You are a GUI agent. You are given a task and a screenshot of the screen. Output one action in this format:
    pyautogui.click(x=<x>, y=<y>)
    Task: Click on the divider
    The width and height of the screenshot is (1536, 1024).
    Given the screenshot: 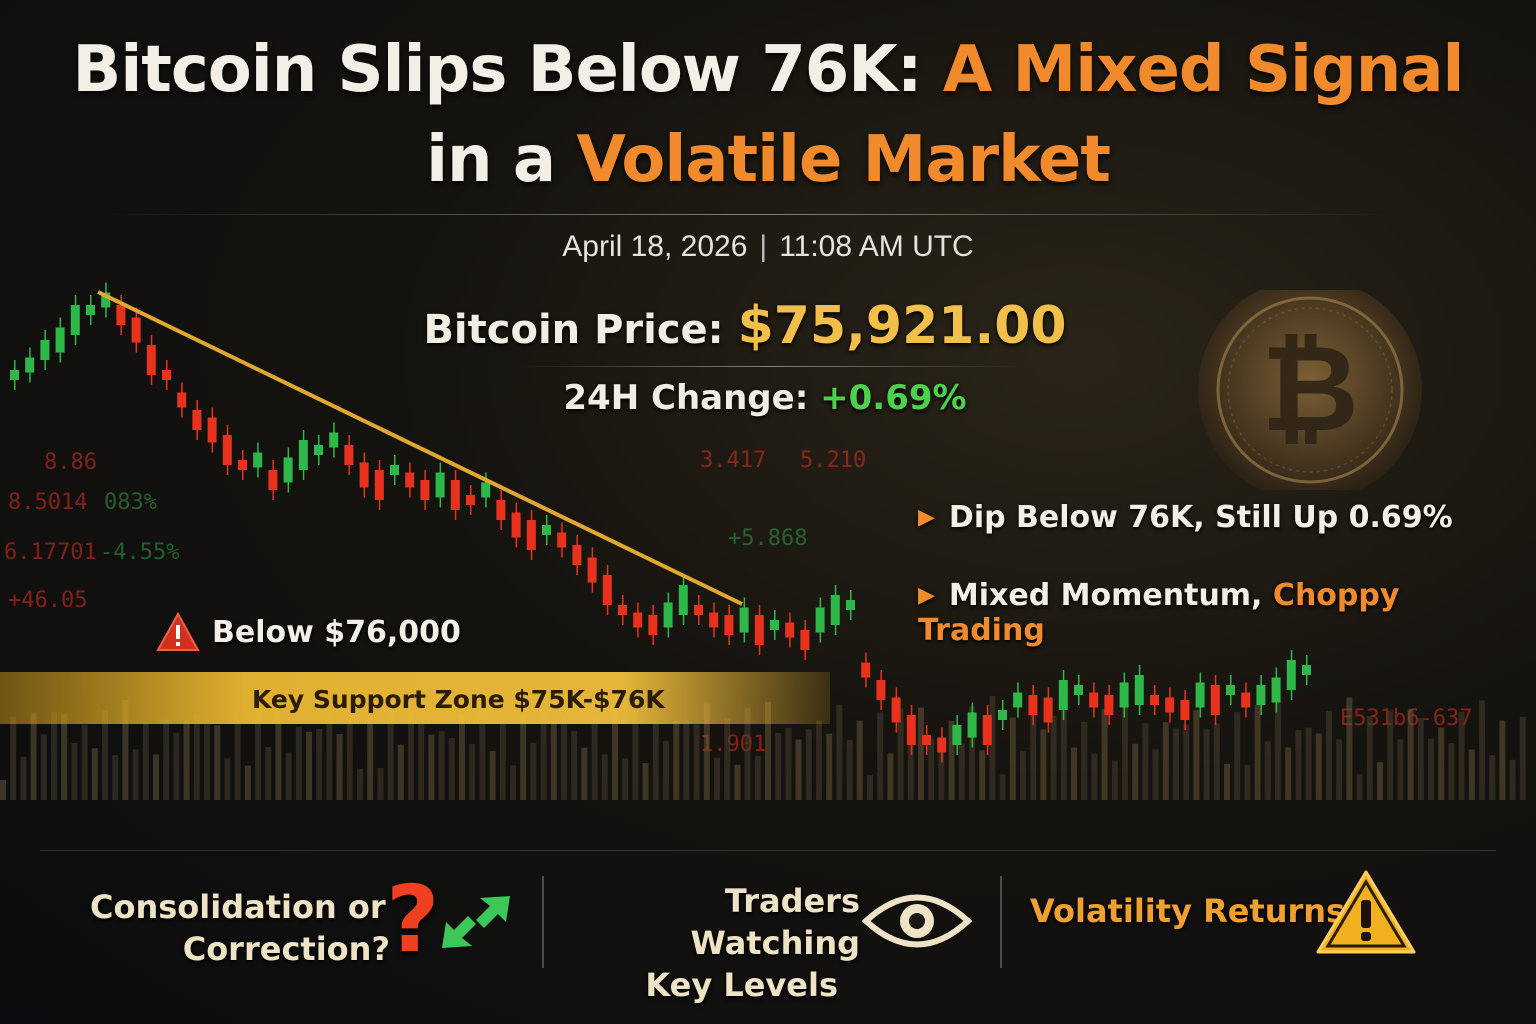 What is the action you would take?
    pyautogui.click(x=750, y=214)
    